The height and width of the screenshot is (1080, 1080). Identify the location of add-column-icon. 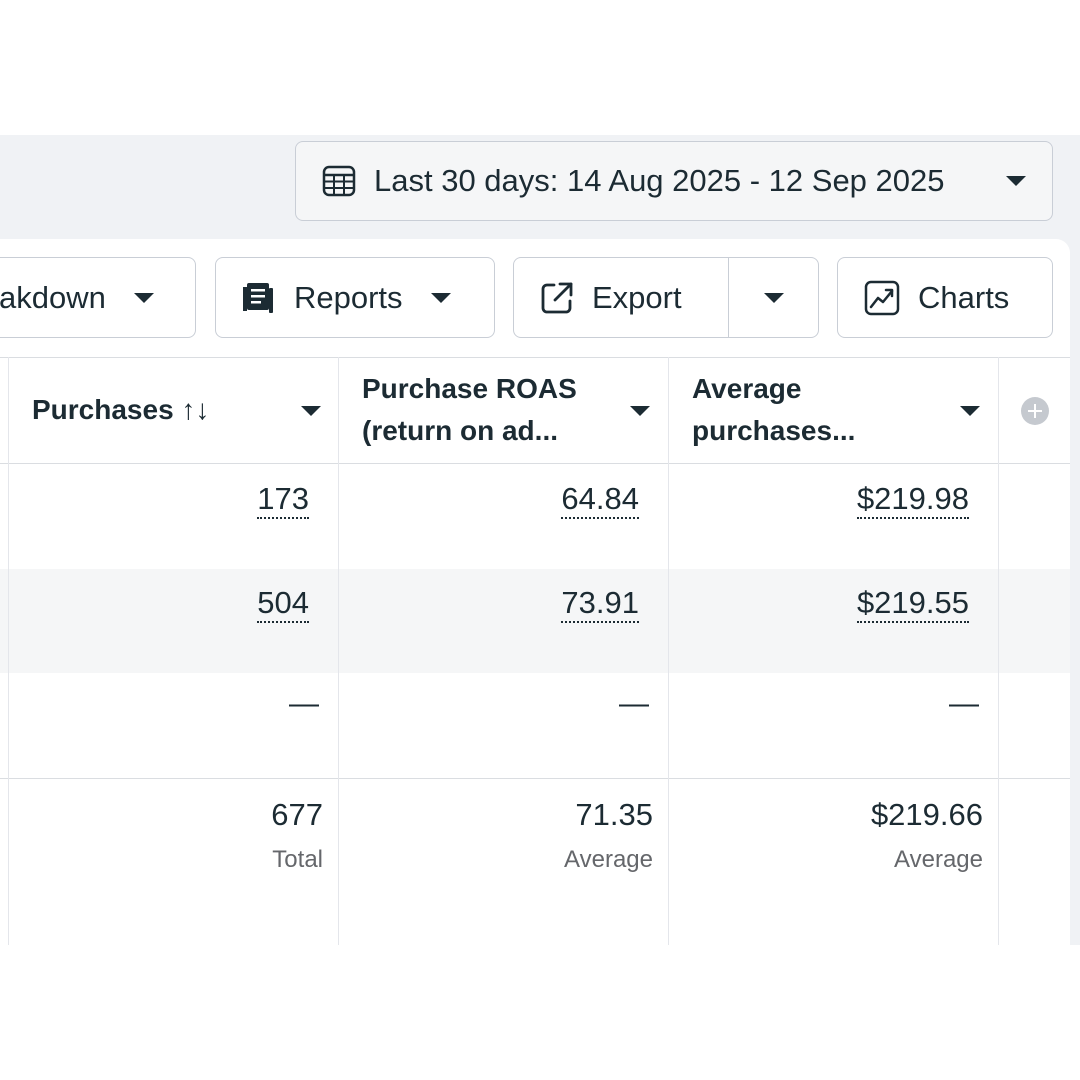
(1035, 411).